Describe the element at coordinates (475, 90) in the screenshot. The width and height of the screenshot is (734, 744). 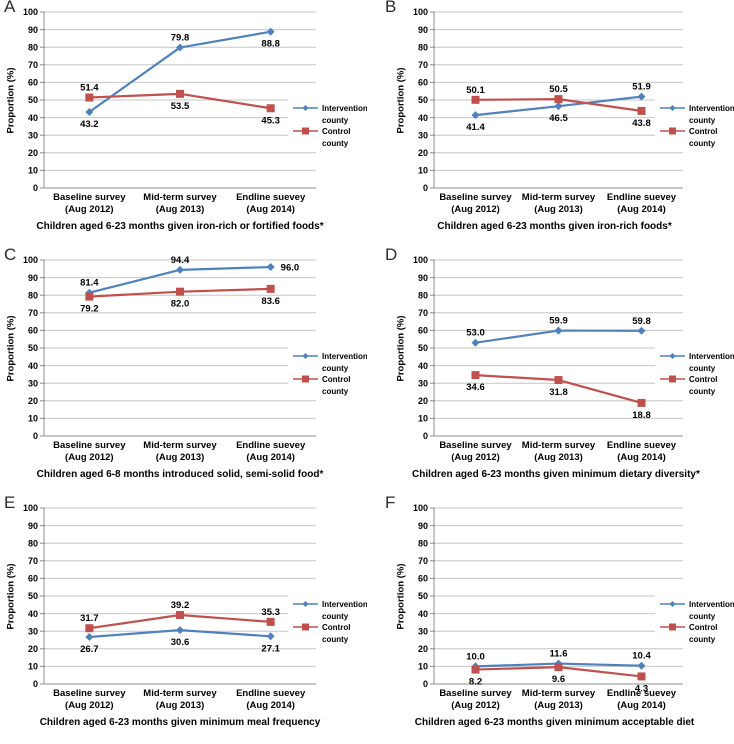
I see `data-label: 50.1` at that location.